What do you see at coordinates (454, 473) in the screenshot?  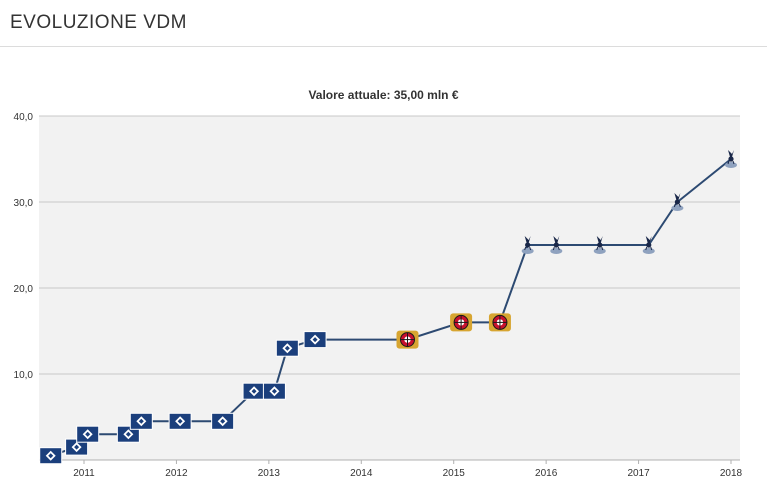 I see `x-tick-label: 2015` at bounding box center [454, 473].